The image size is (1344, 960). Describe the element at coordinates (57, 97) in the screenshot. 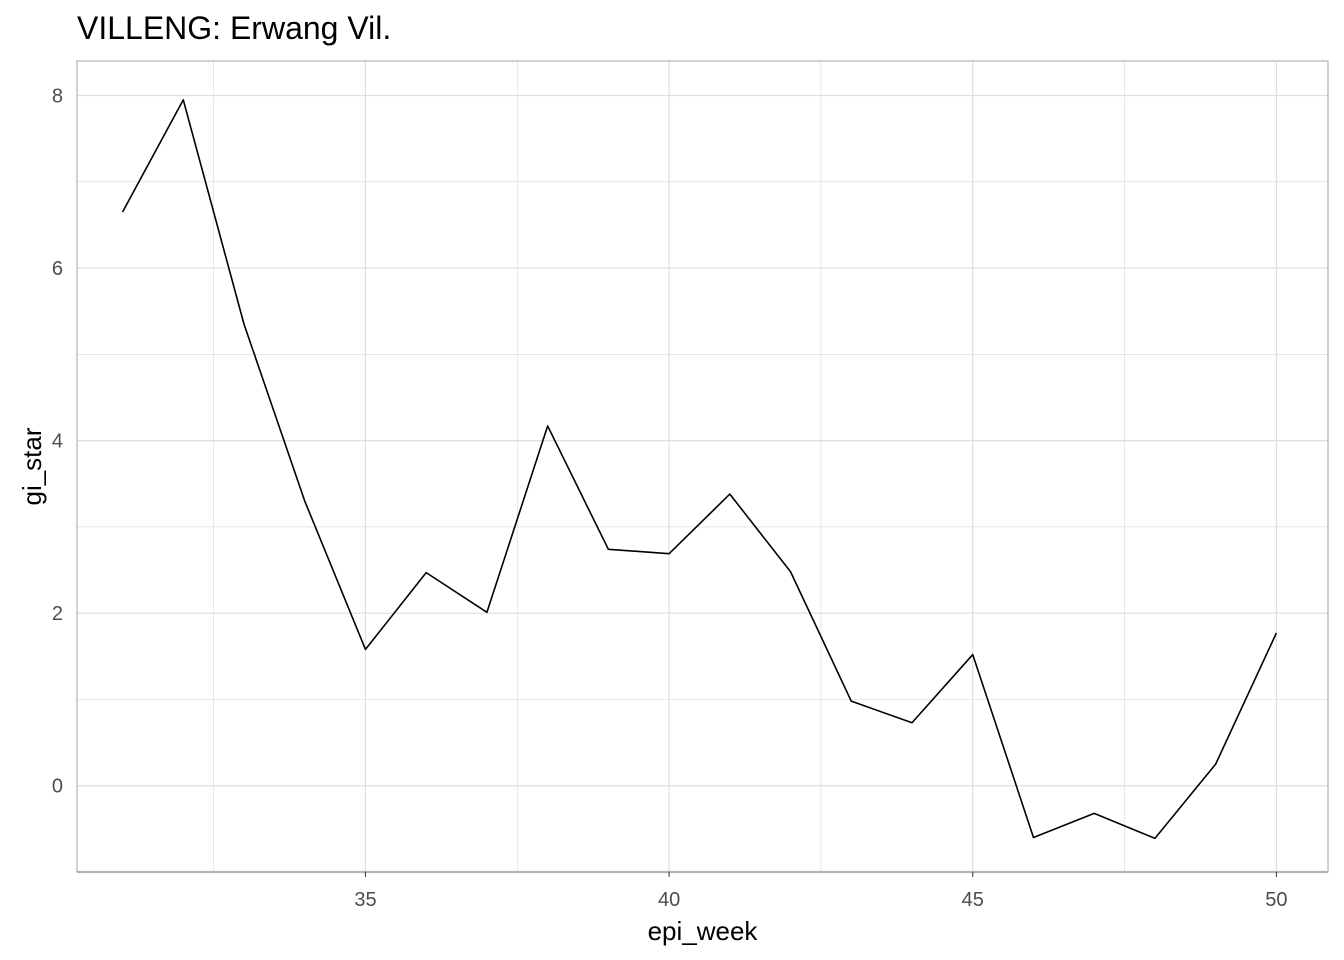

I see `y-tick-label: 8` at that location.